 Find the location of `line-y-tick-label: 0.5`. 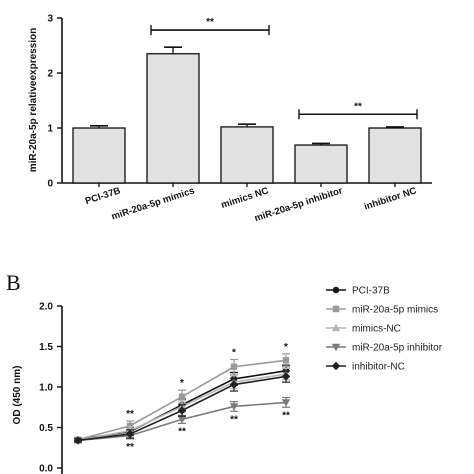

line-y-tick-label: 0.5 is located at coordinates (46, 428).